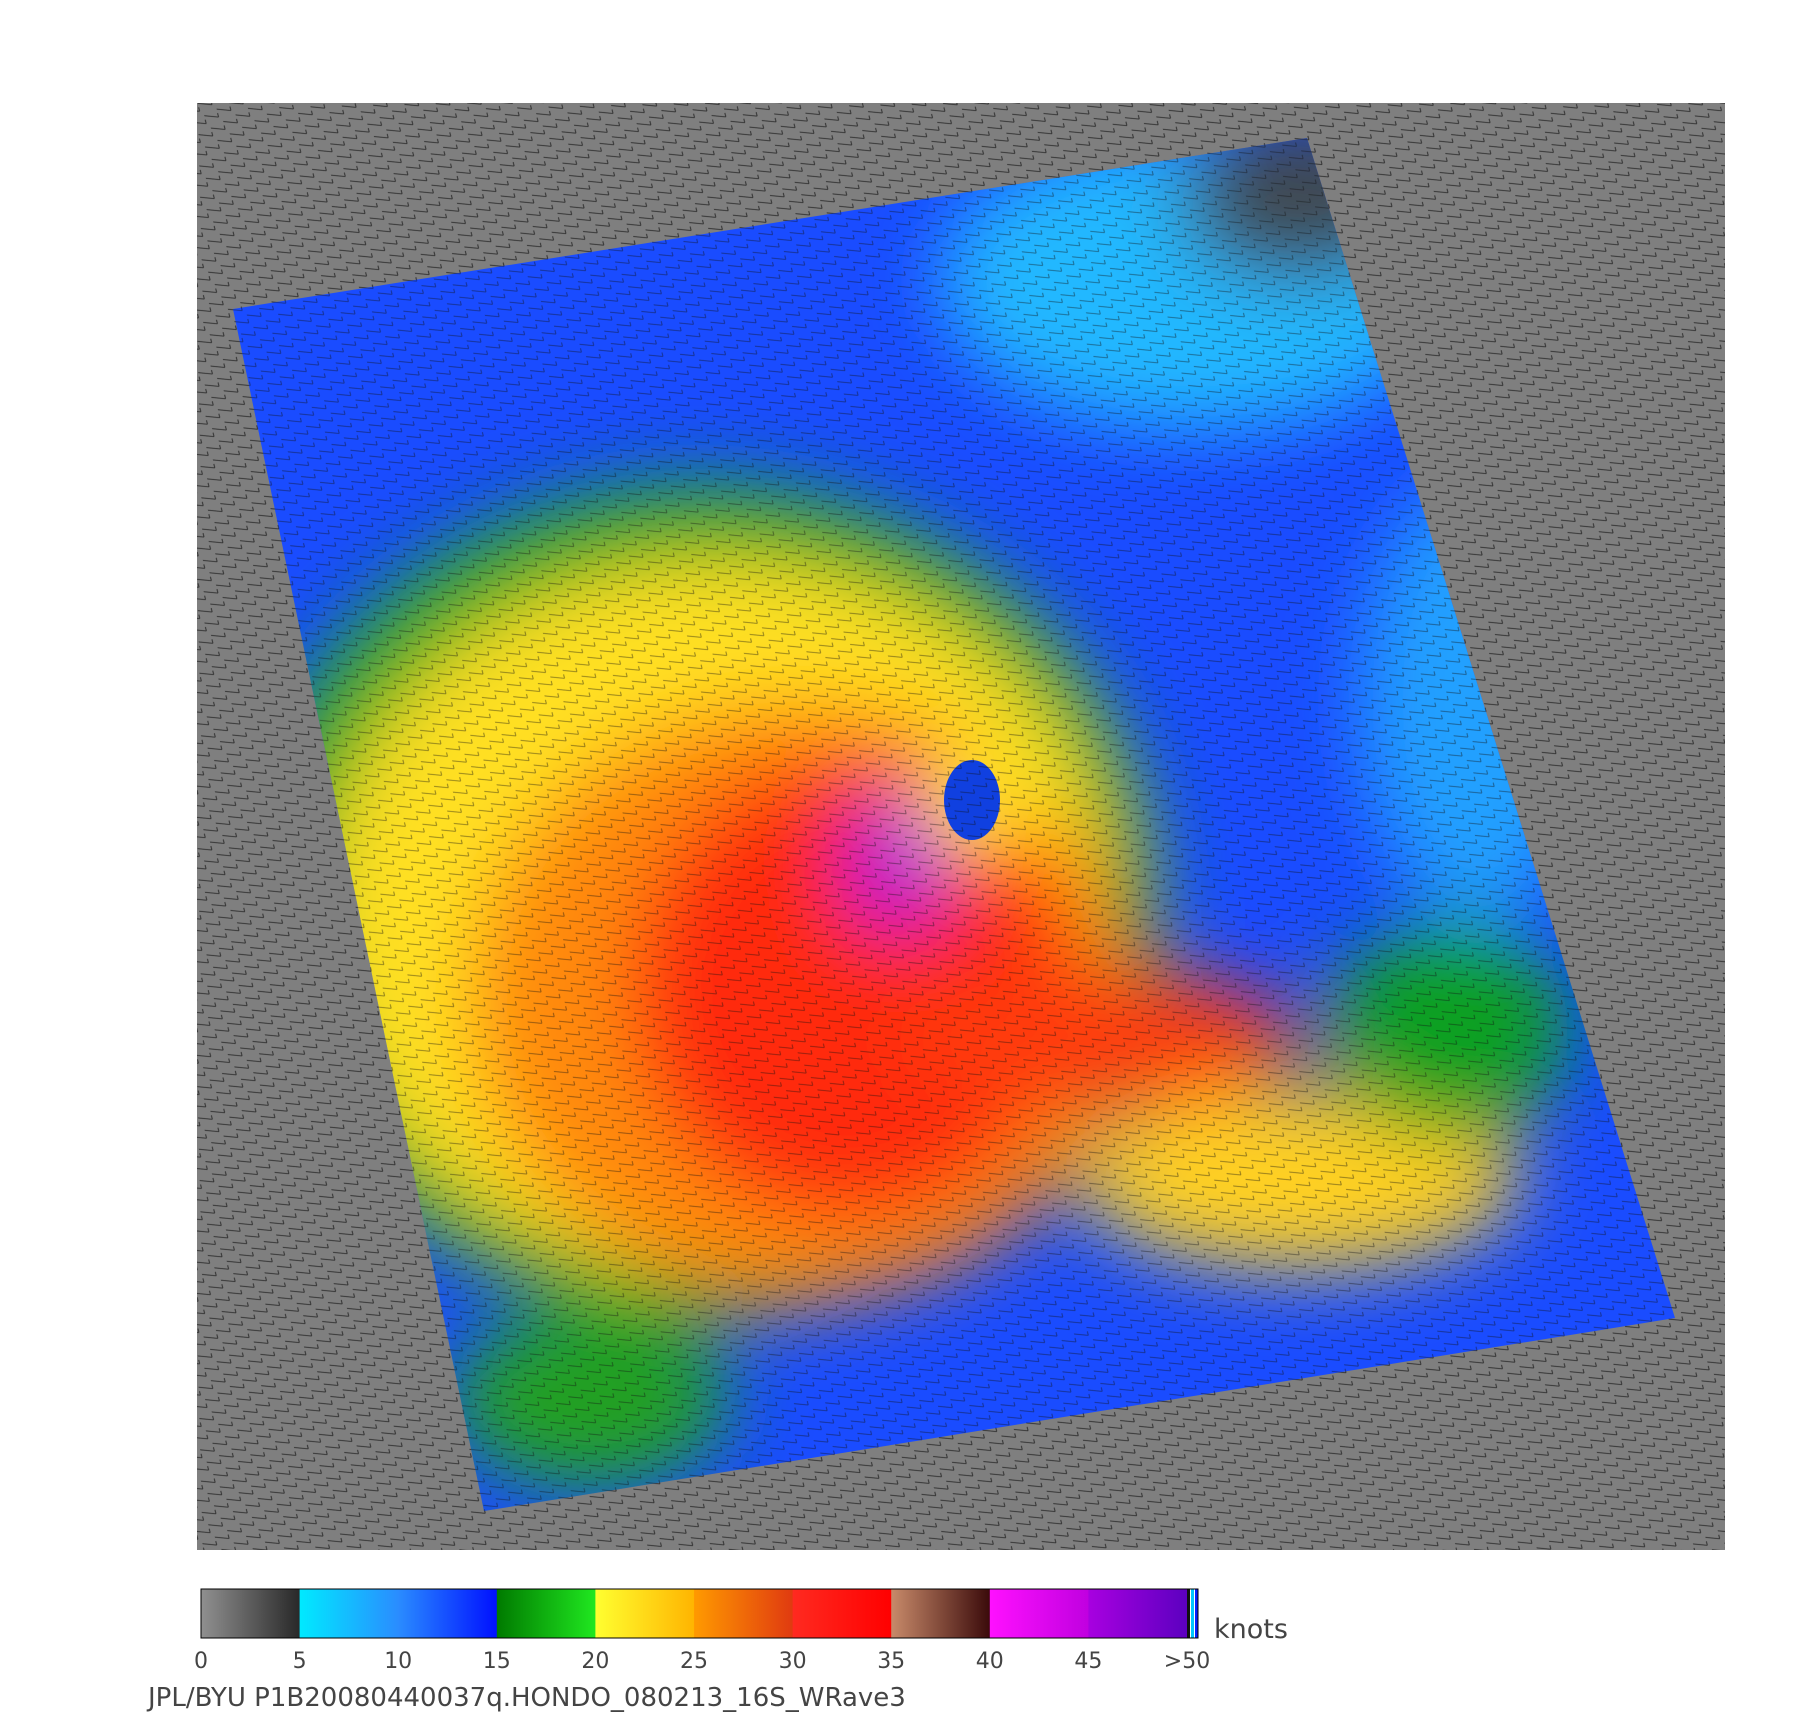 This screenshot has width=1820, height=1724. Describe the element at coordinates (891, 1661) in the screenshot. I see `colorbar-tick-label: 35` at that location.